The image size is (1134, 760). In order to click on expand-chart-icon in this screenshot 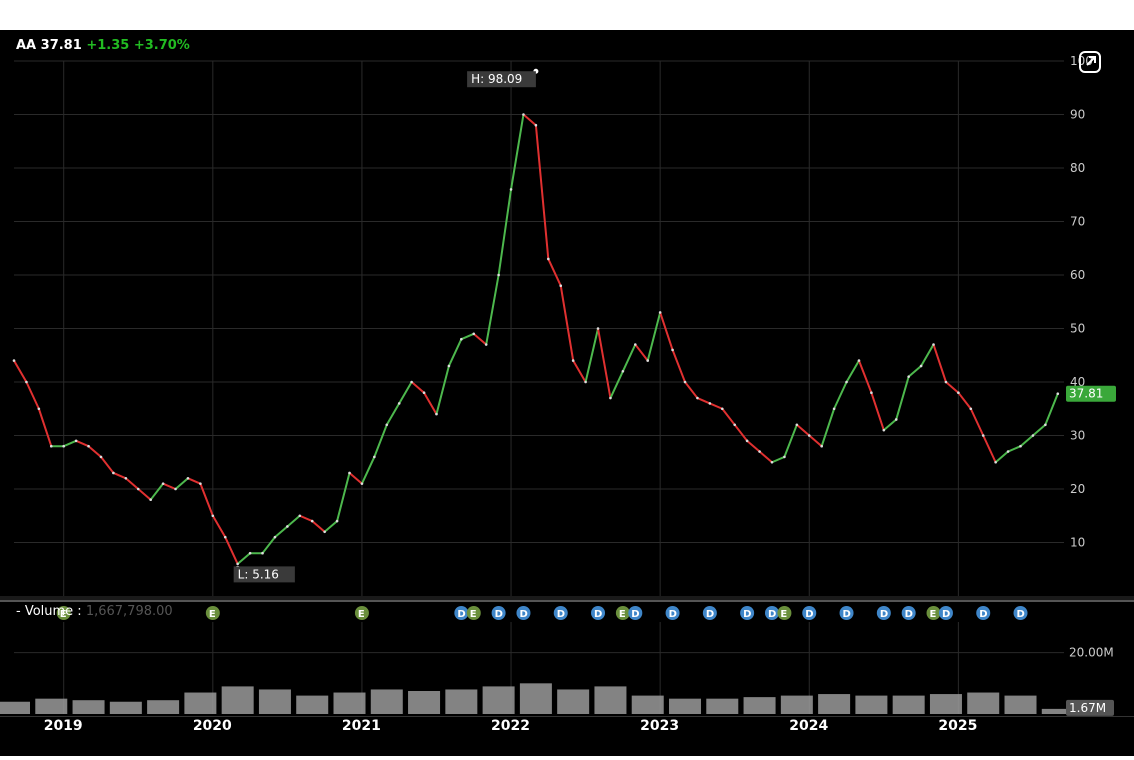, I will do `click(1090, 62)`.